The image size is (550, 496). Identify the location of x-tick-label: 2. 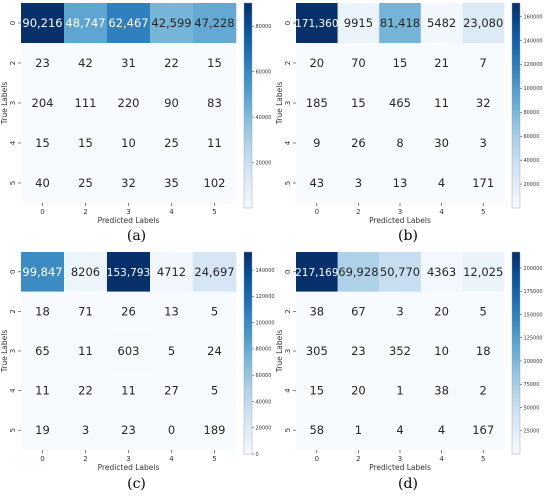
(85, 212).